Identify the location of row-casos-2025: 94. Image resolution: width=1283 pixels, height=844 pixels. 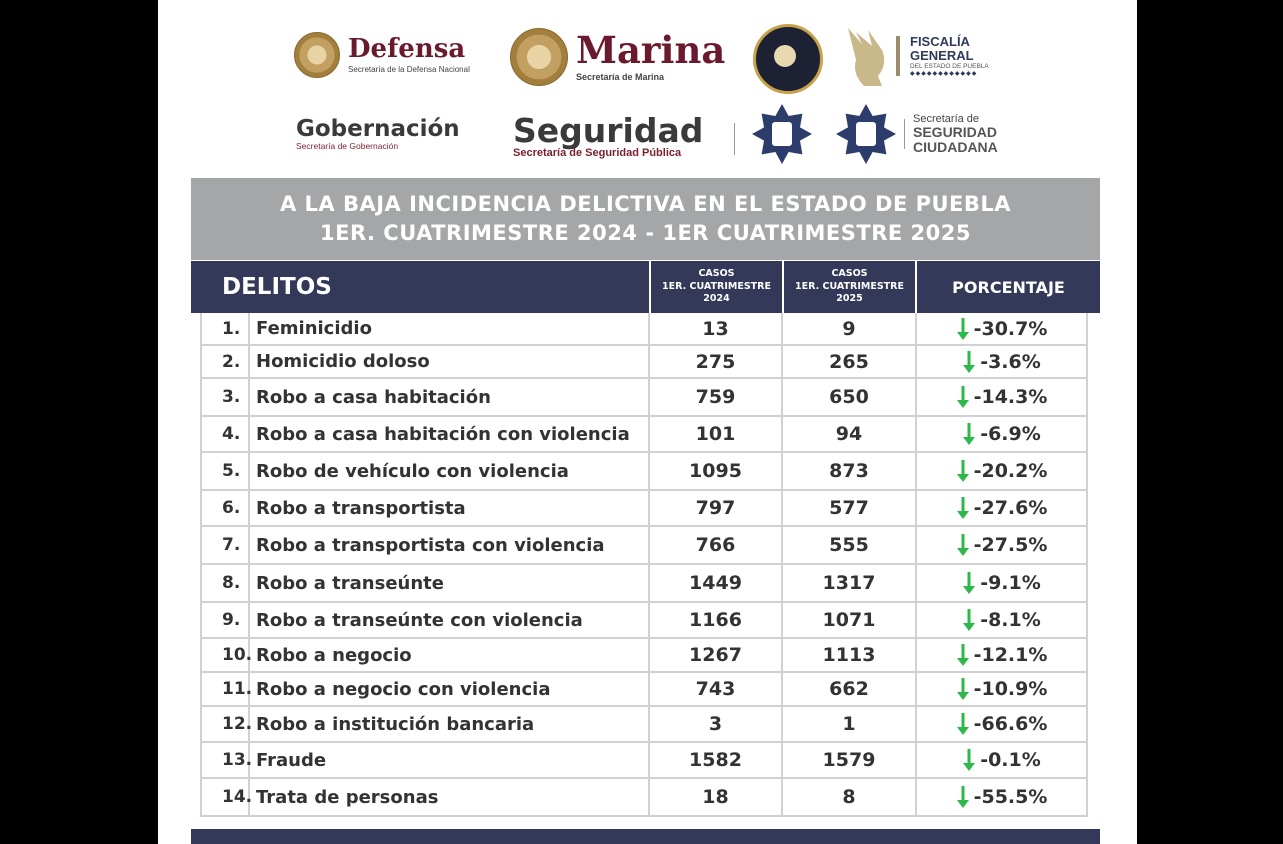
(850, 435).